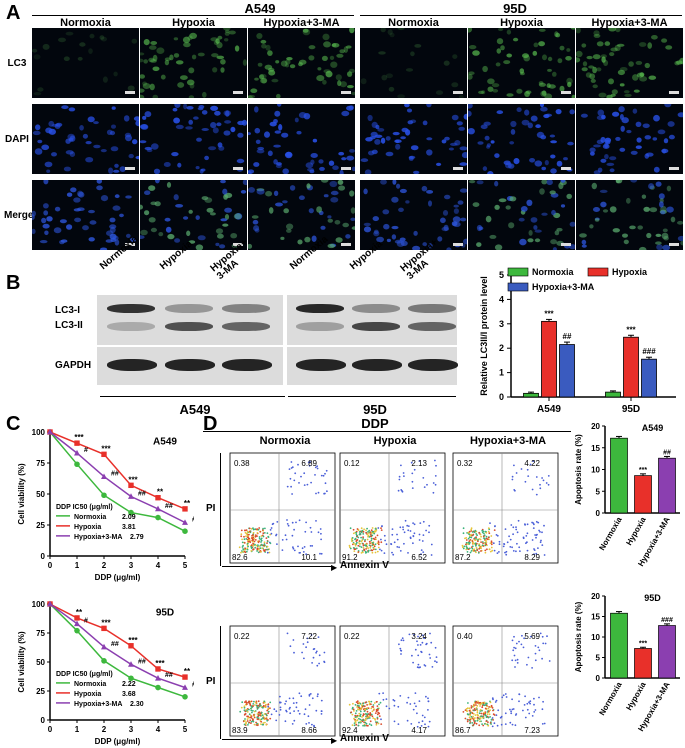  What do you see at coordinates (578, 636) in the screenshot?
I see `y-axis-label: Apoptosis rate (%)` at bounding box center [578, 636].